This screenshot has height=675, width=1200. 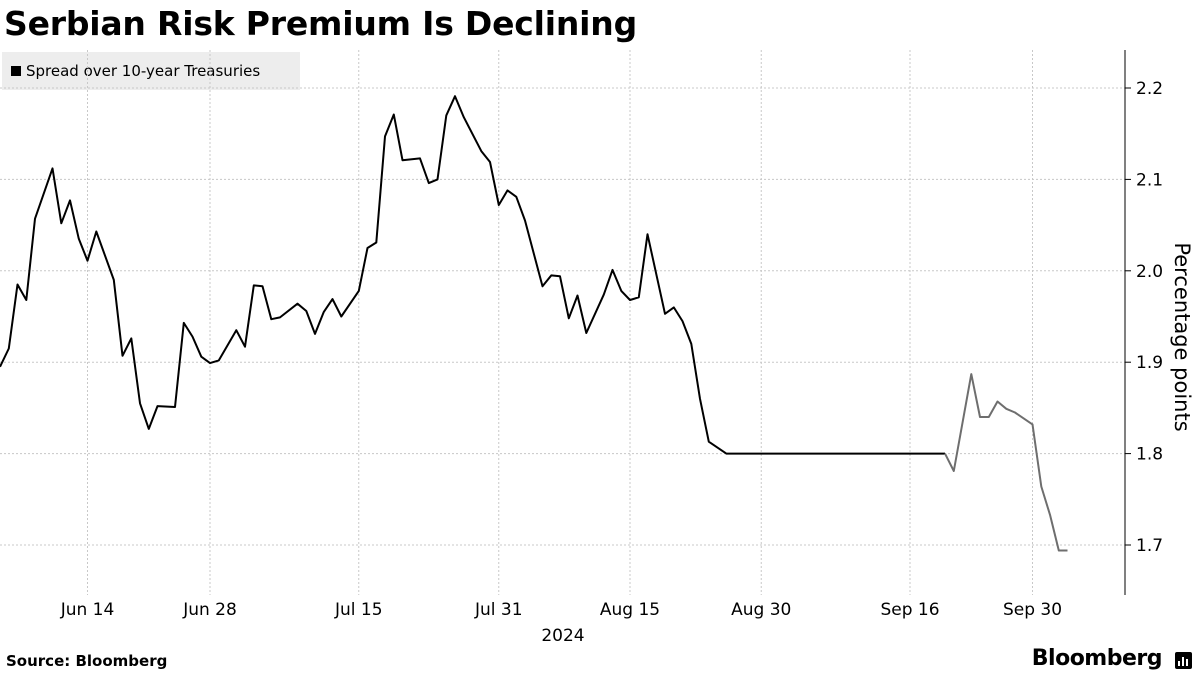 What do you see at coordinates (1149, 89) in the screenshot?
I see `y-tick-label: 2.2` at bounding box center [1149, 89].